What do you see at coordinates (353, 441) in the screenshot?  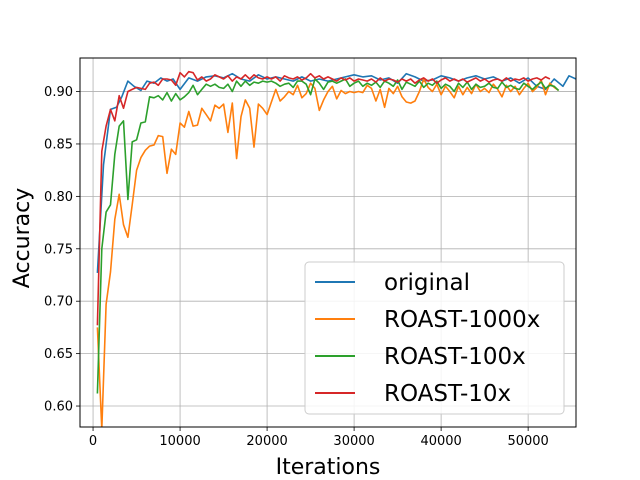 I see `x-tick-label: 30000` at bounding box center [353, 441].